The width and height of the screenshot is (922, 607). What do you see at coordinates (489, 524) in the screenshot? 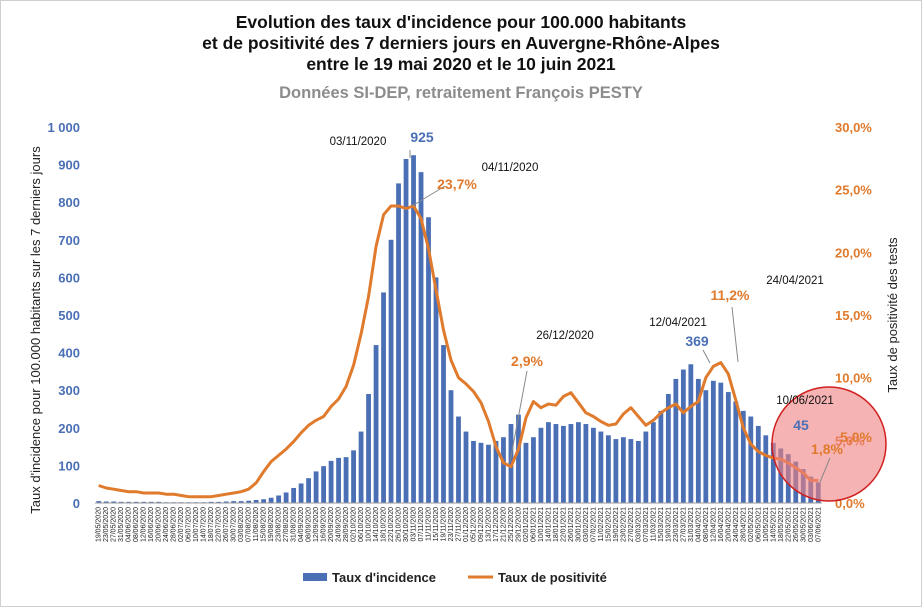
I see `x-tick-label: 13/12/2020` at bounding box center [489, 524].